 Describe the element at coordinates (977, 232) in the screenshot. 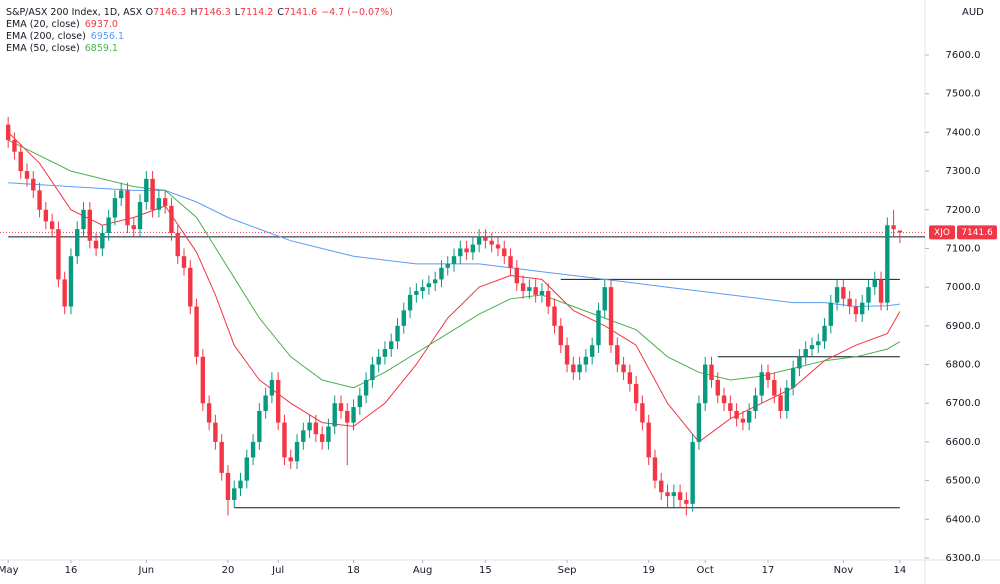

I see `price-tag` at that location.